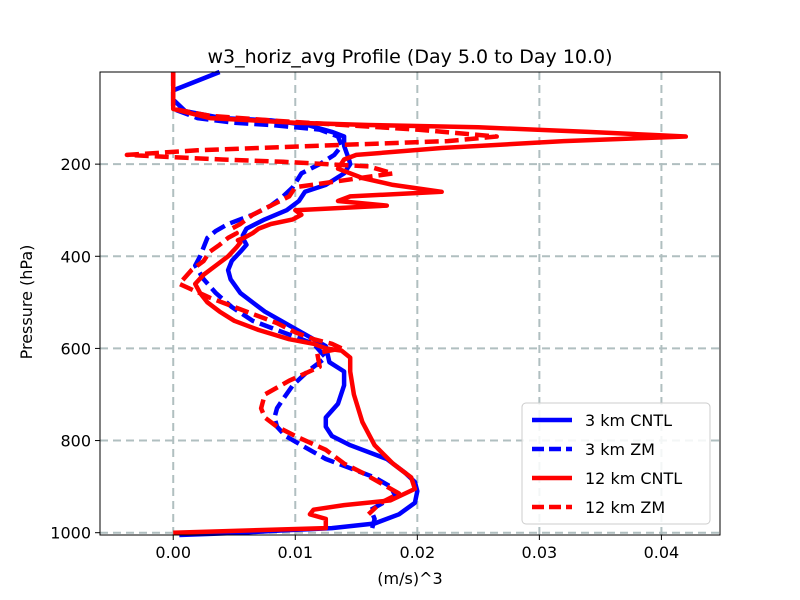 The width and height of the screenshot is (800, 600). Describe the element at coordinates (662, 552) in the screenshot. I see `x-tick-label: 0.04` at that location.